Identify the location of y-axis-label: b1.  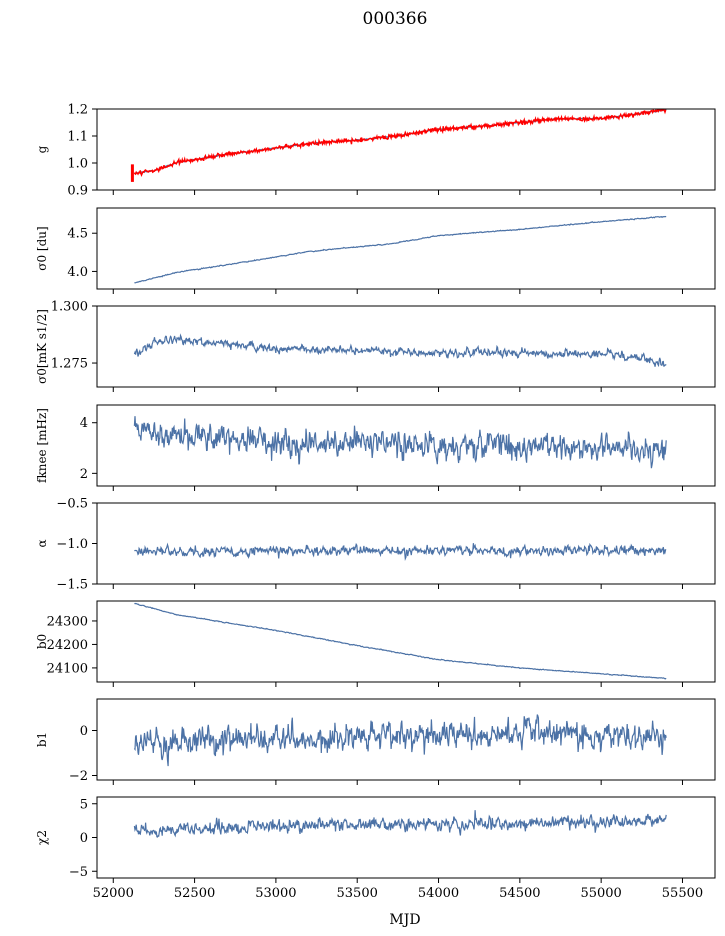
(42, 739).